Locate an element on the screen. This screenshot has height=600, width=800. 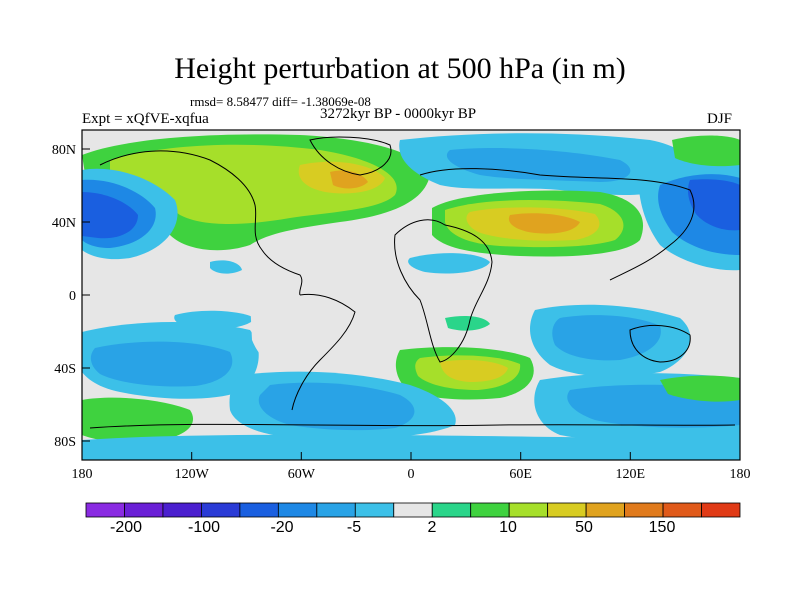
colorbar-label: -200 is located at coordinates (126, 527).